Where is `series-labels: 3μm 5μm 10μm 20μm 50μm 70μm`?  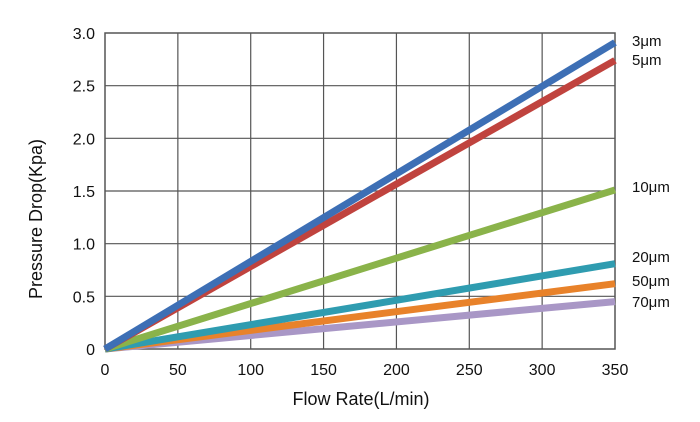
series-labels: 3μm 5μm 10μm 20μm 50μm 70μm is located at coordinates (651, 172).